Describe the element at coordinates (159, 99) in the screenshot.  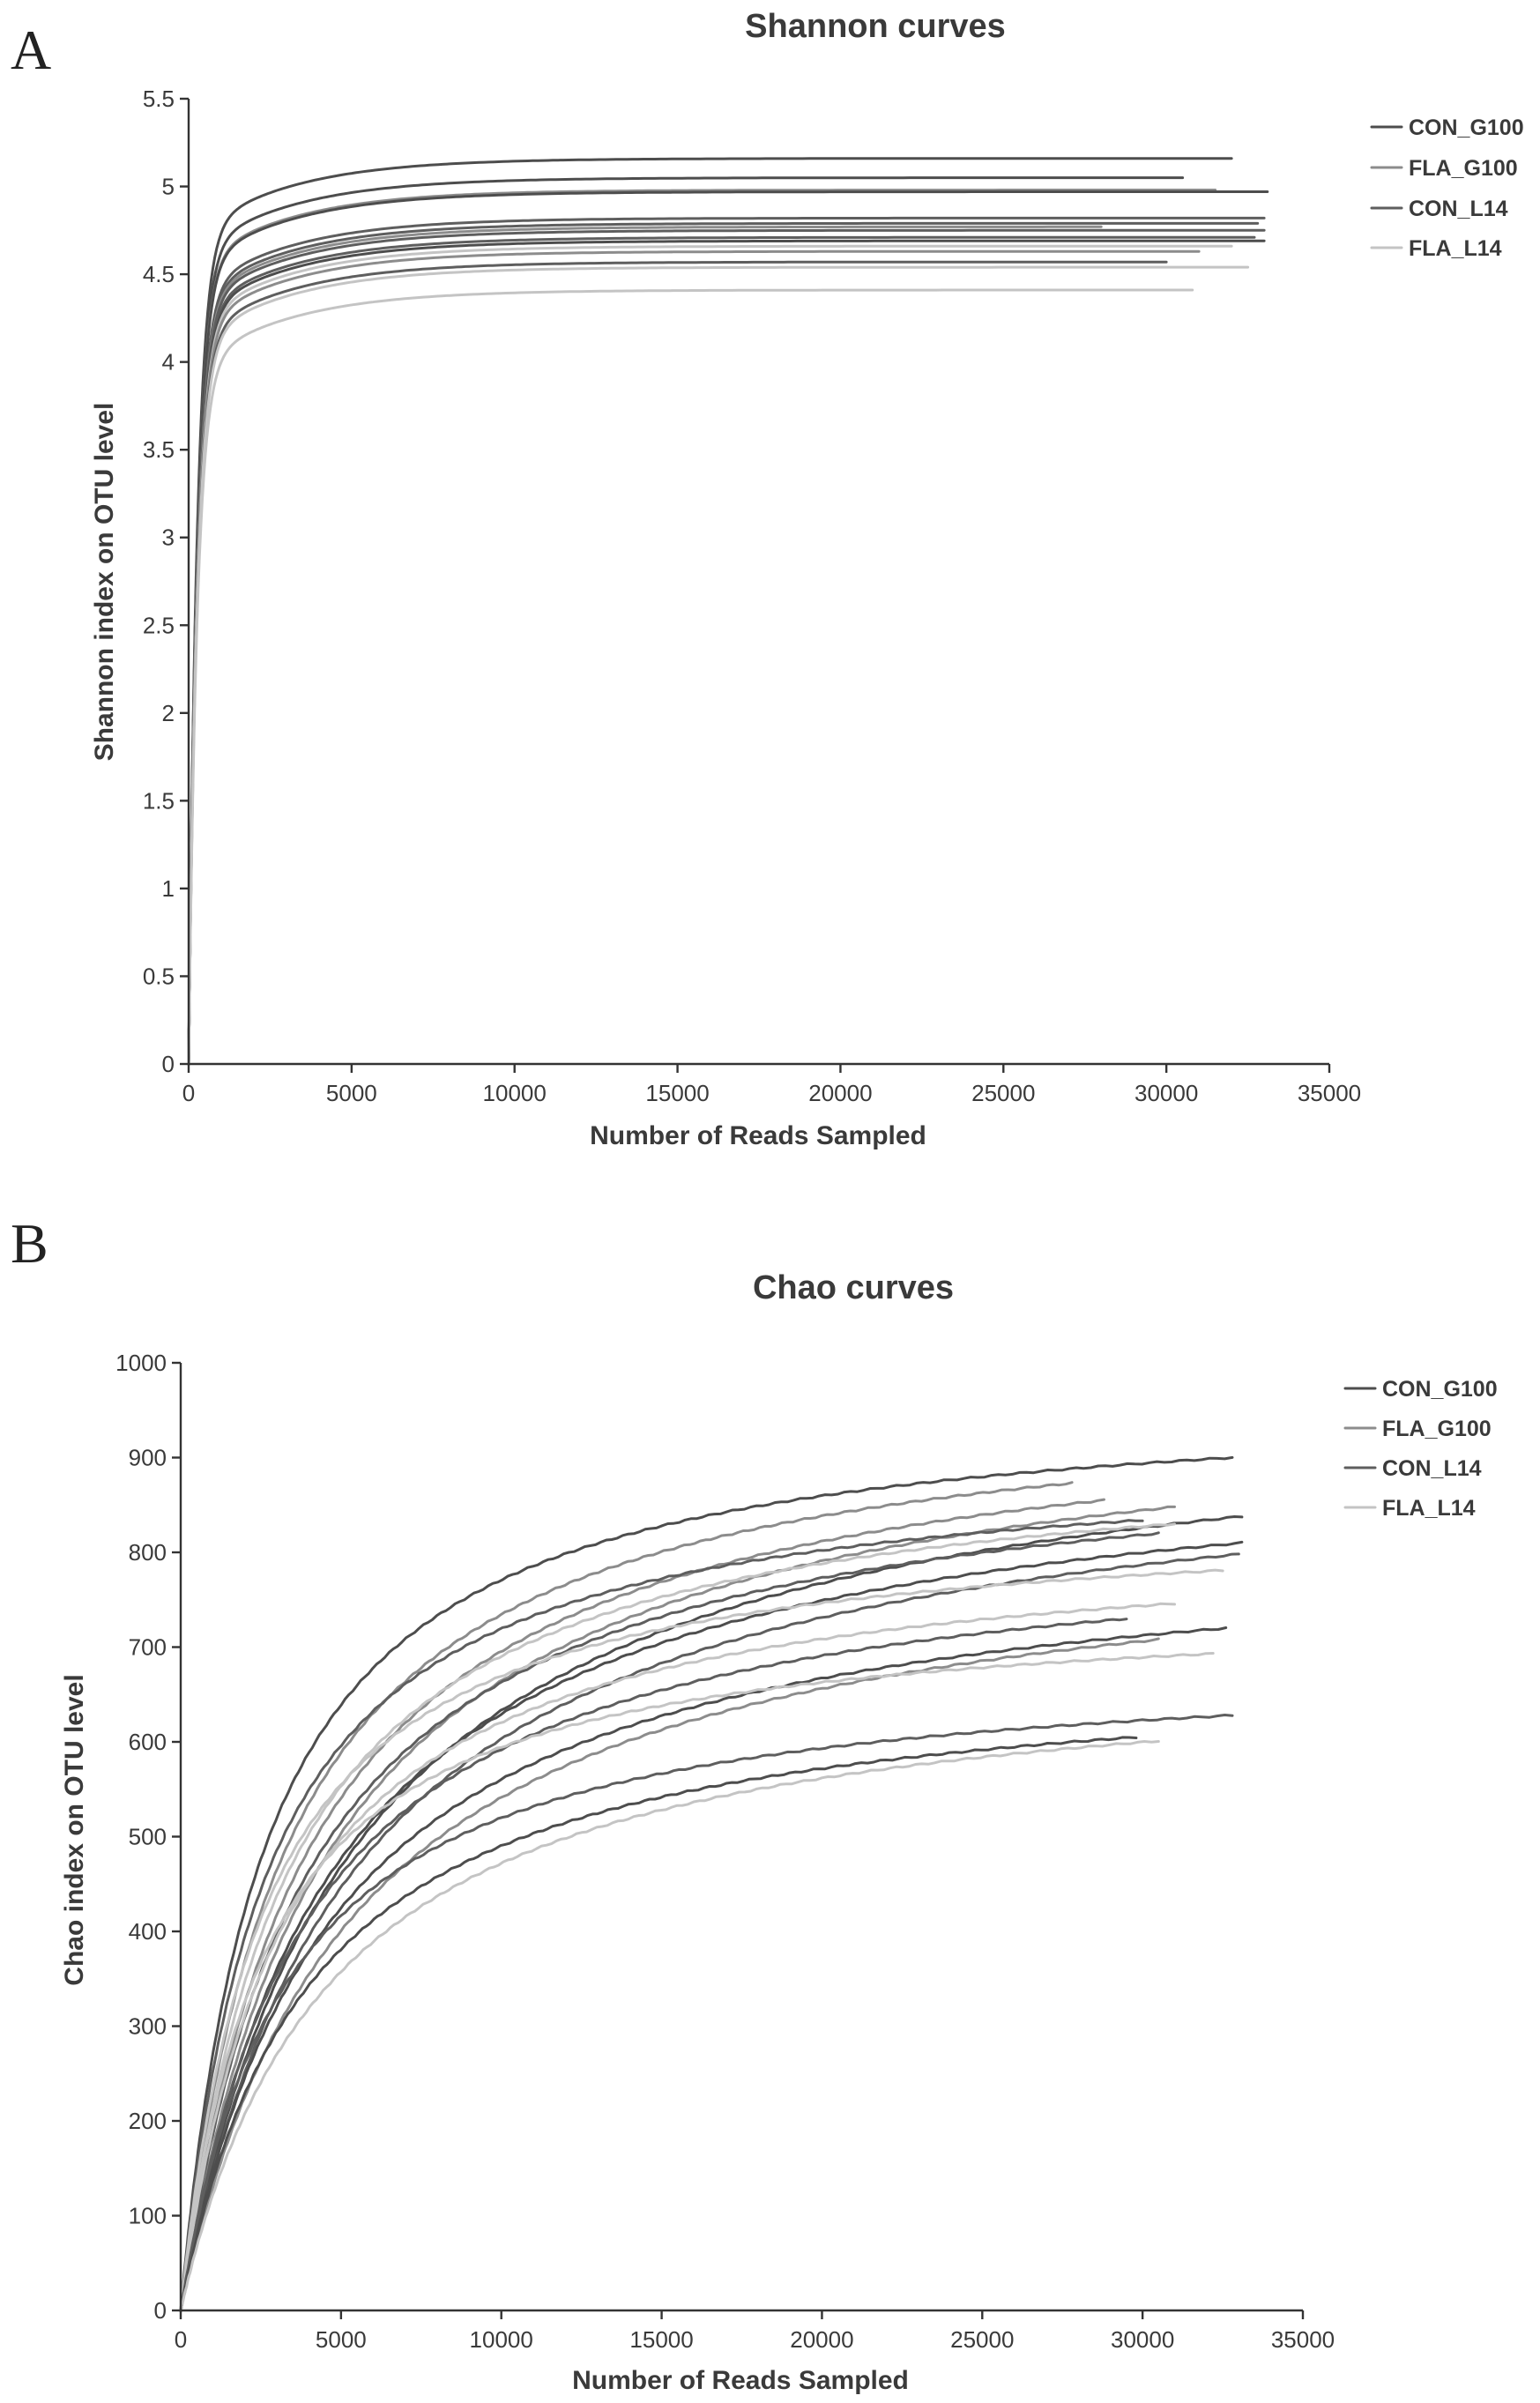
I see `y-tick-label: 5.5` at that location.